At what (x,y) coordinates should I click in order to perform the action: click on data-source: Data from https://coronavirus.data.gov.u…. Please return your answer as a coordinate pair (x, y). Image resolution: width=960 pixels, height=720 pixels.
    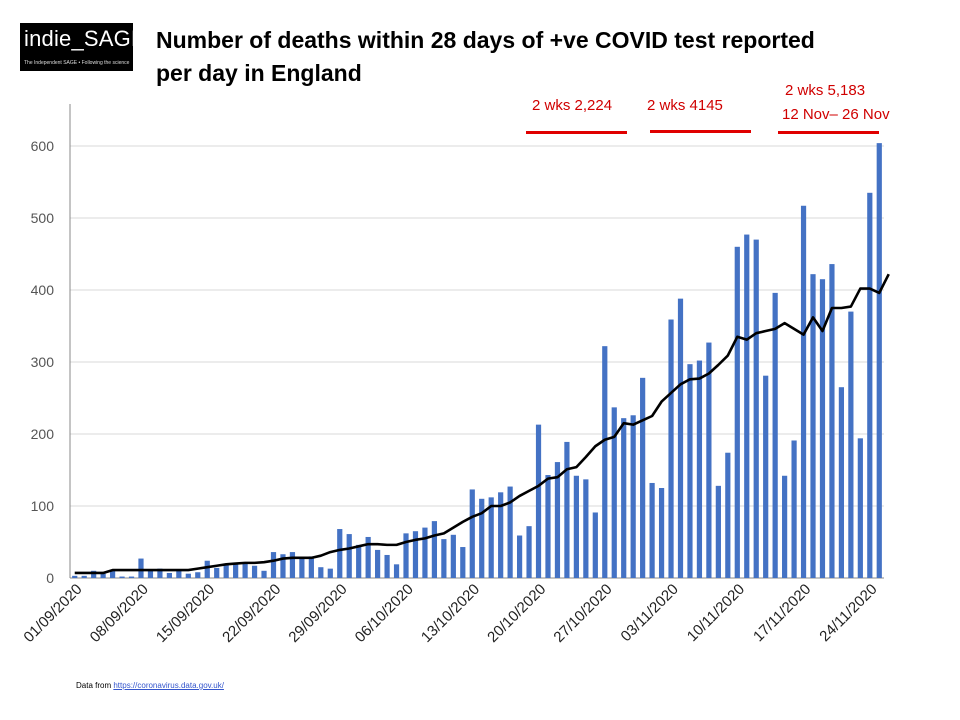
    Looking at the image, I should click on (150, 685).